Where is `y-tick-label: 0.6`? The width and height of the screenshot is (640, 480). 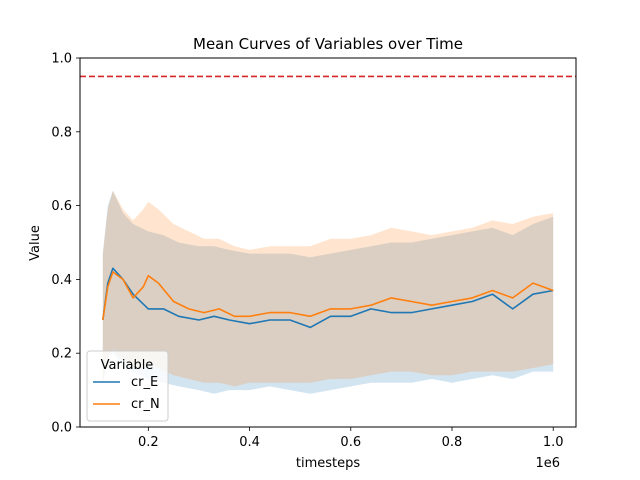 y-tick-label: 0.6 is located at coordinates (61, 206).